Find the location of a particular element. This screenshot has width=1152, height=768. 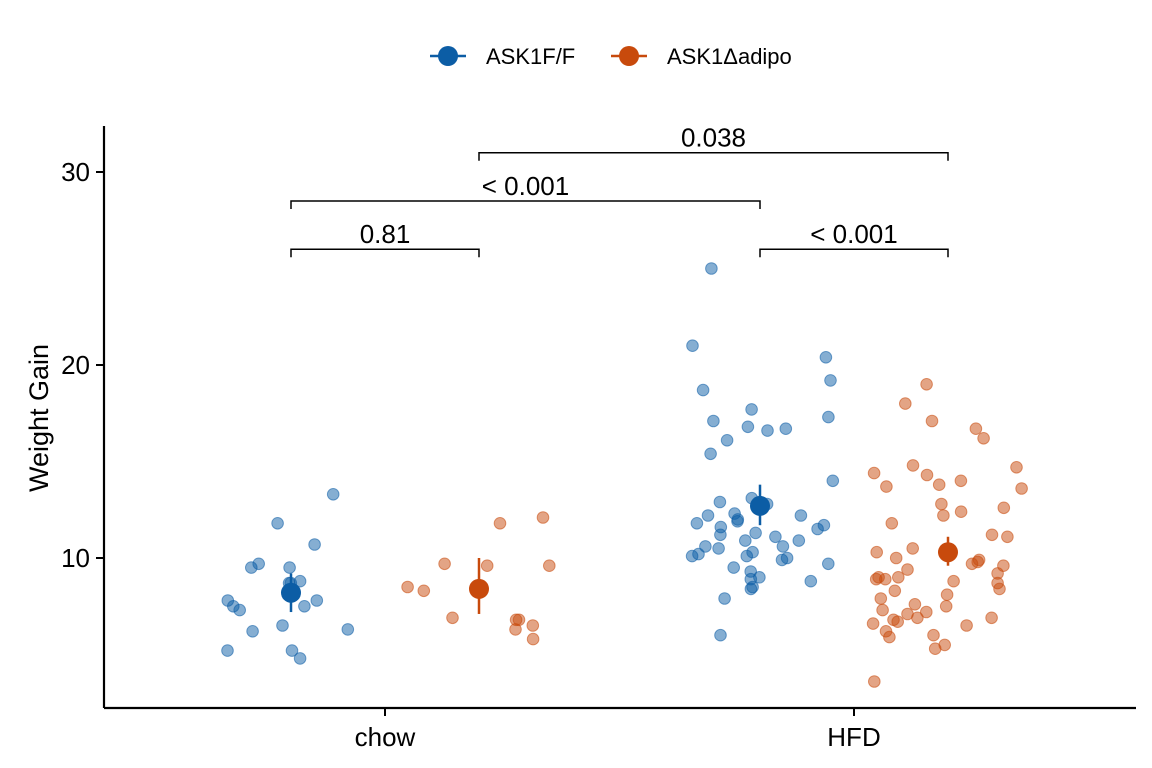

x-tick-label-chow: chow is located at coordinates (385, 737).